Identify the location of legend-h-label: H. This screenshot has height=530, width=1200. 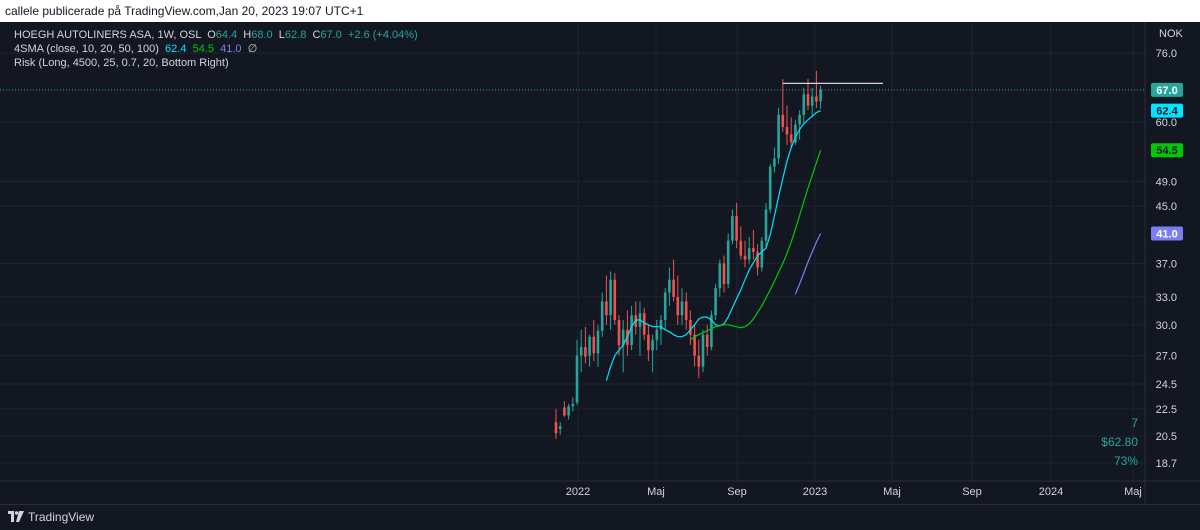
(247, 35).